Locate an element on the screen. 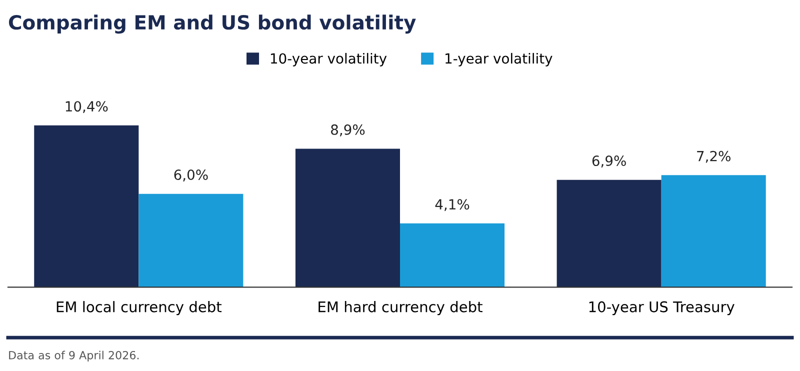  legend-label: 10-year volatility is located at coordinates (328, 59).